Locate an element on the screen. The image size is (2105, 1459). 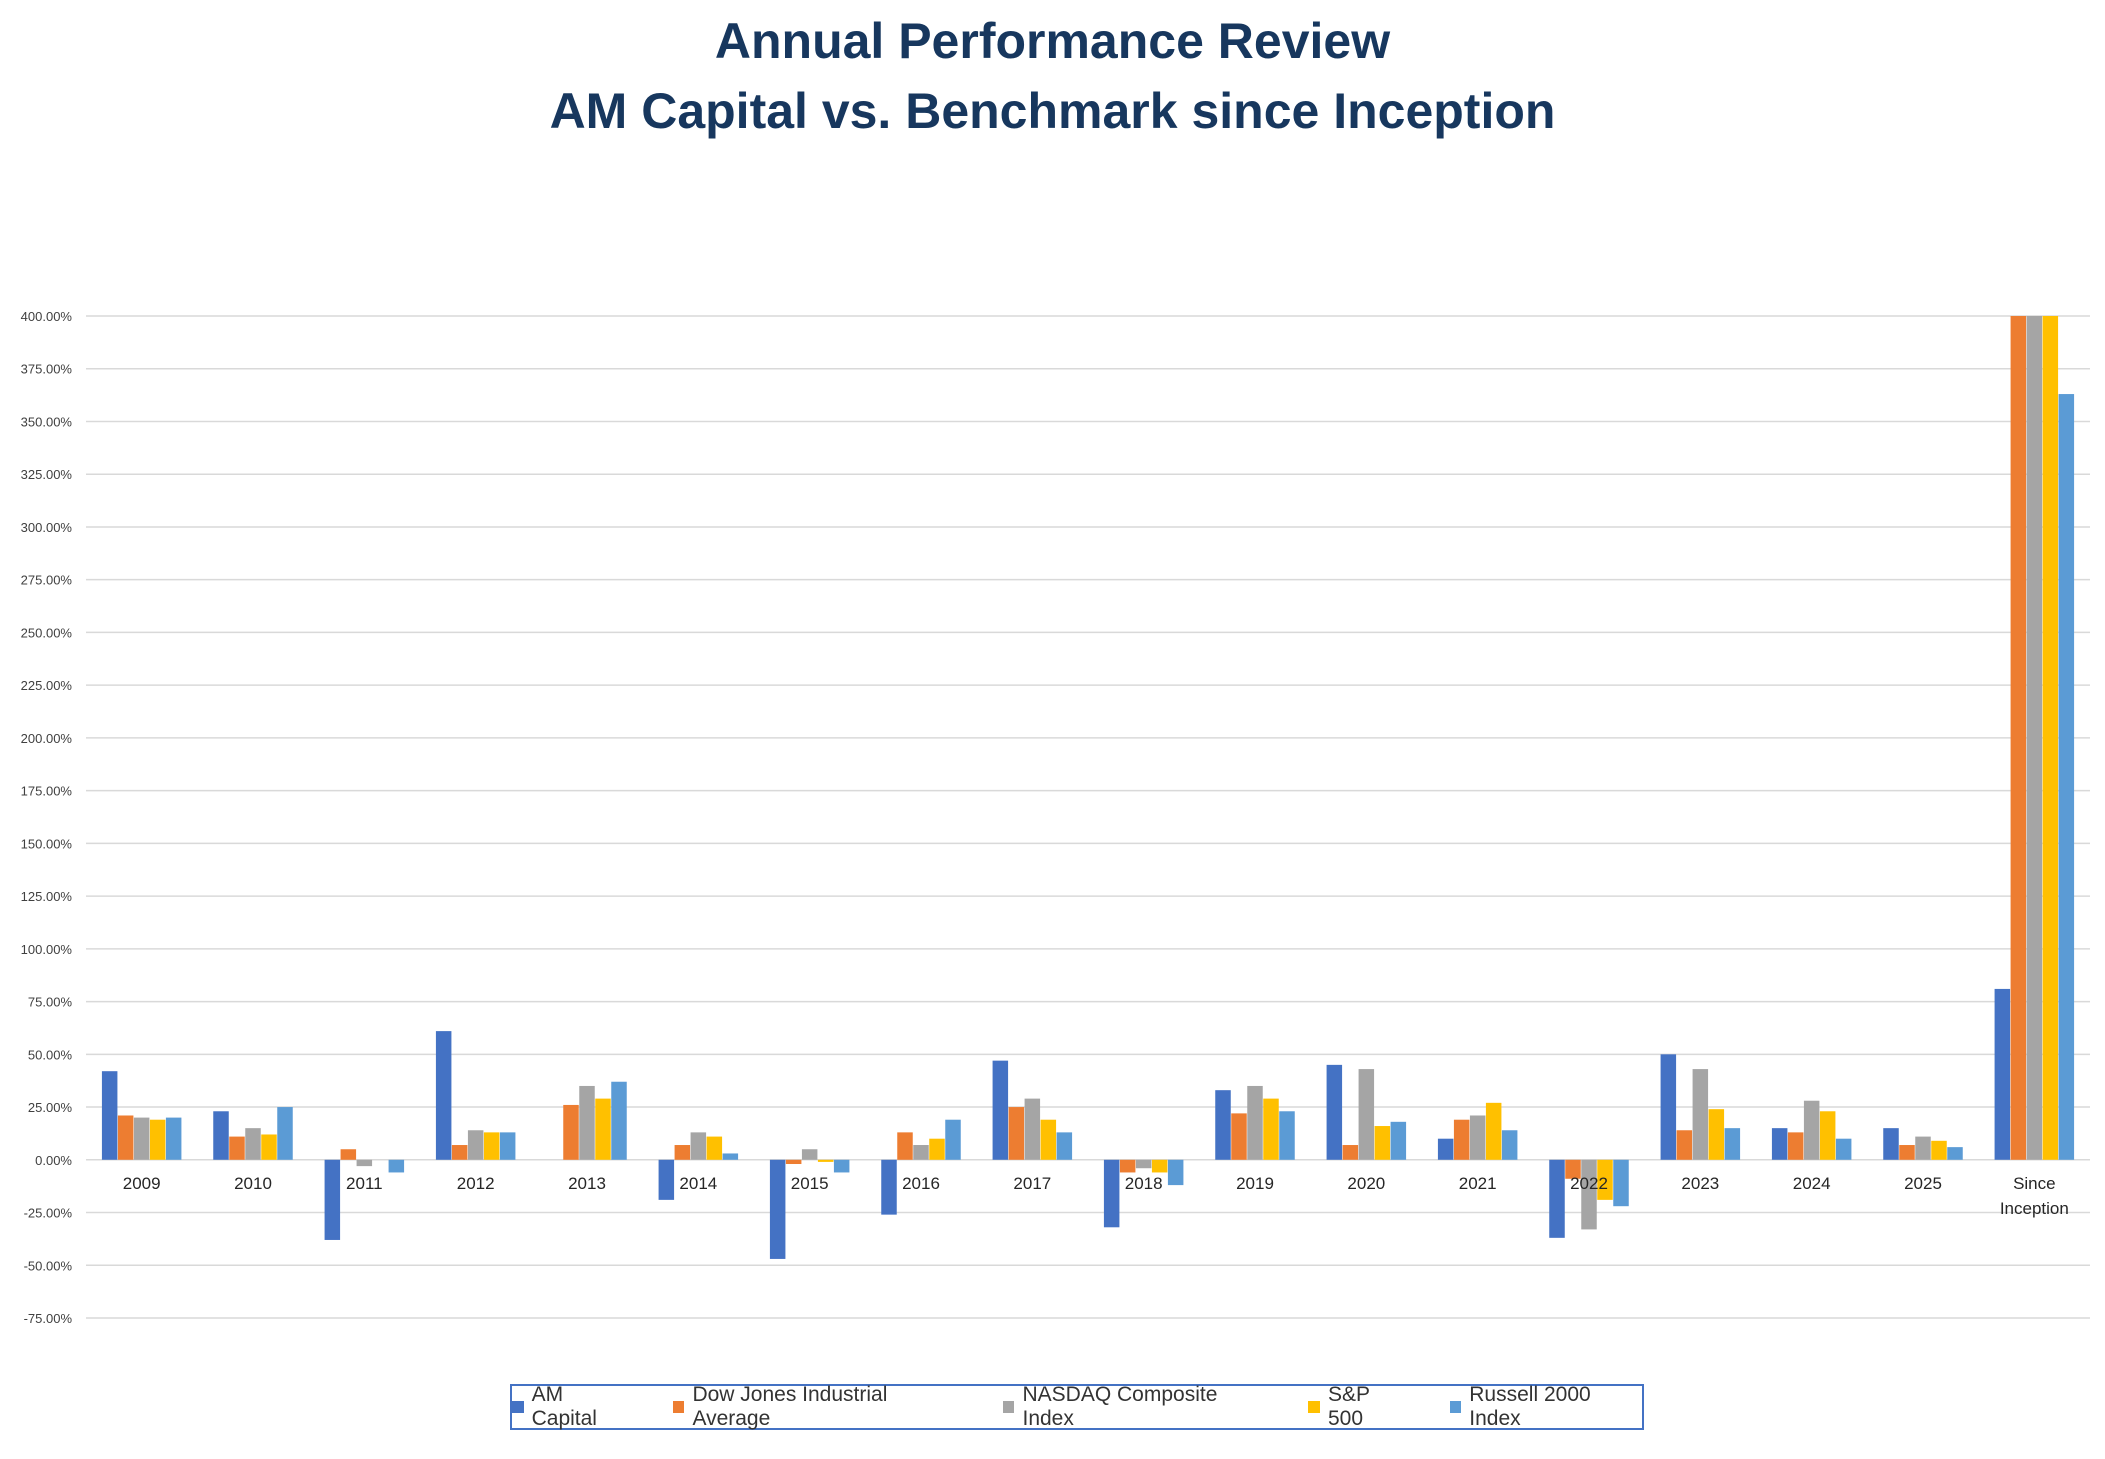
x-tick-label: 2016 is located at coordinates (921, 1183).